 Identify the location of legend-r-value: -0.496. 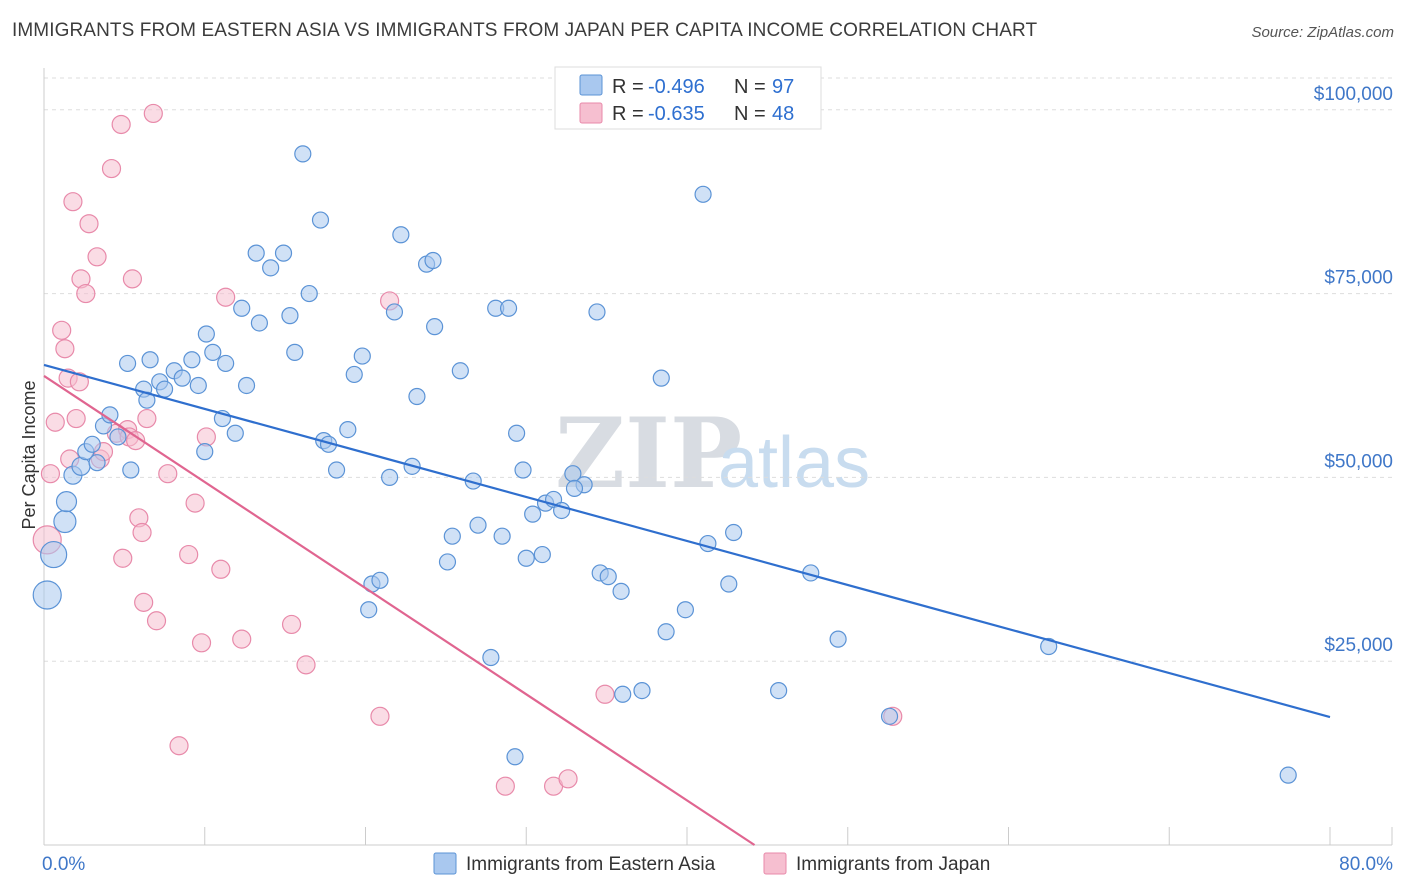
(676, 87).